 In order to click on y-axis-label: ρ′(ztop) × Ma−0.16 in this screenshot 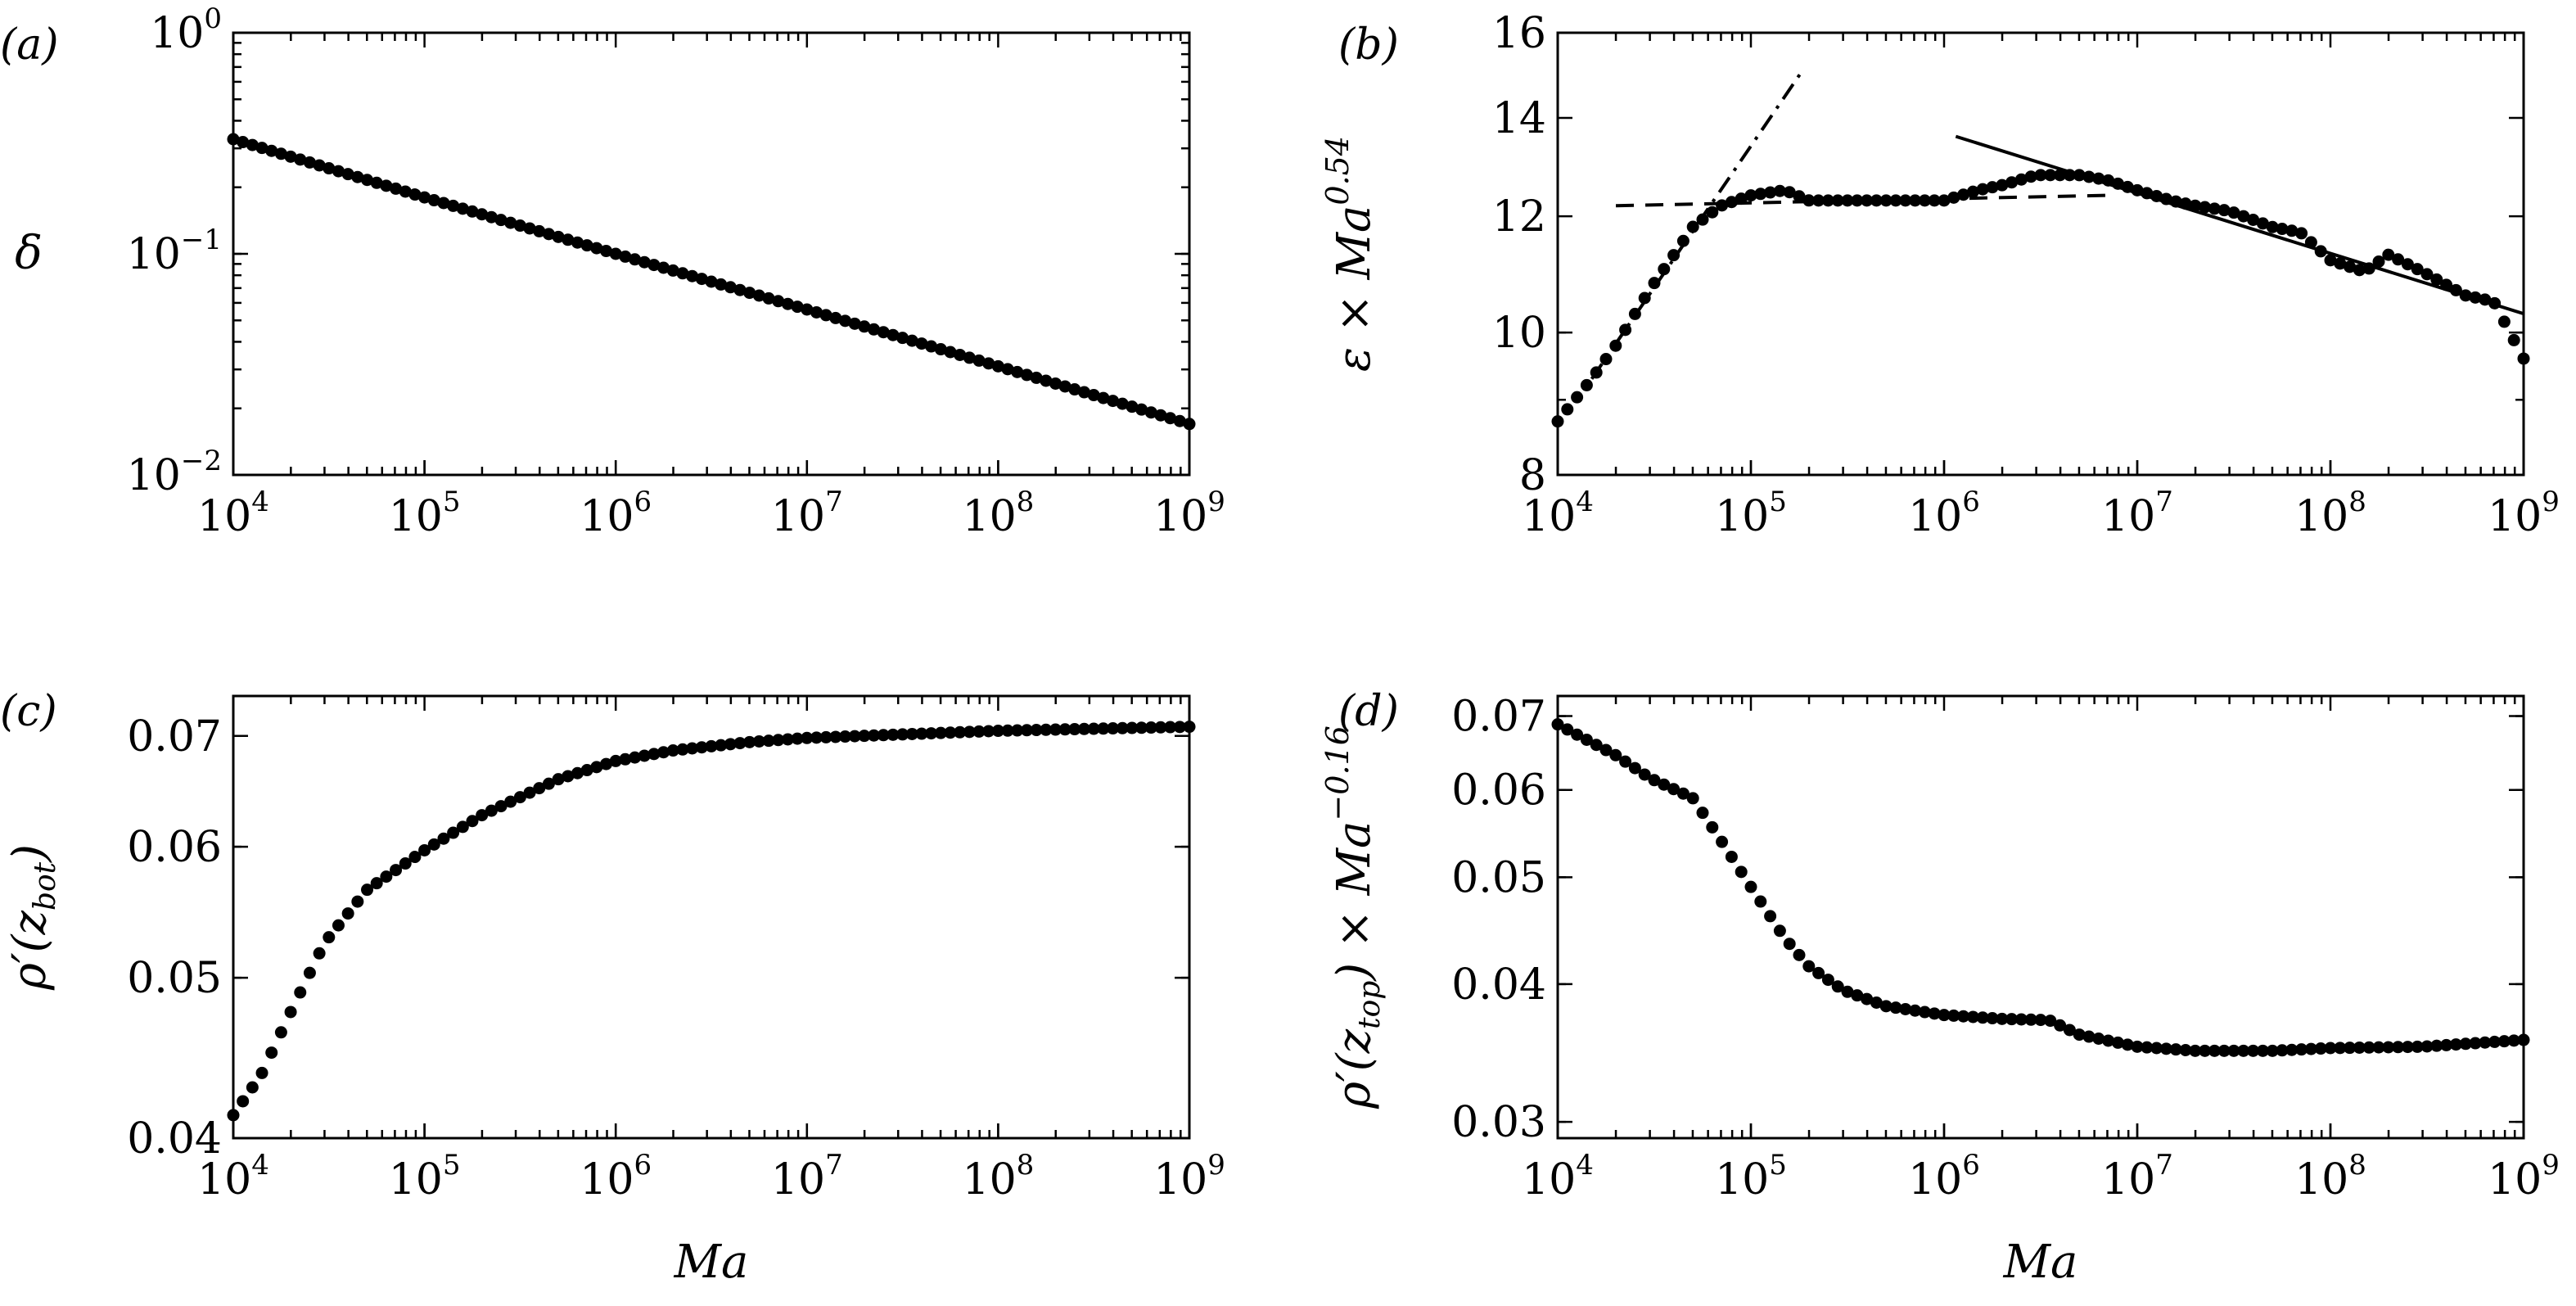, I will do `click(1353, 917)`.